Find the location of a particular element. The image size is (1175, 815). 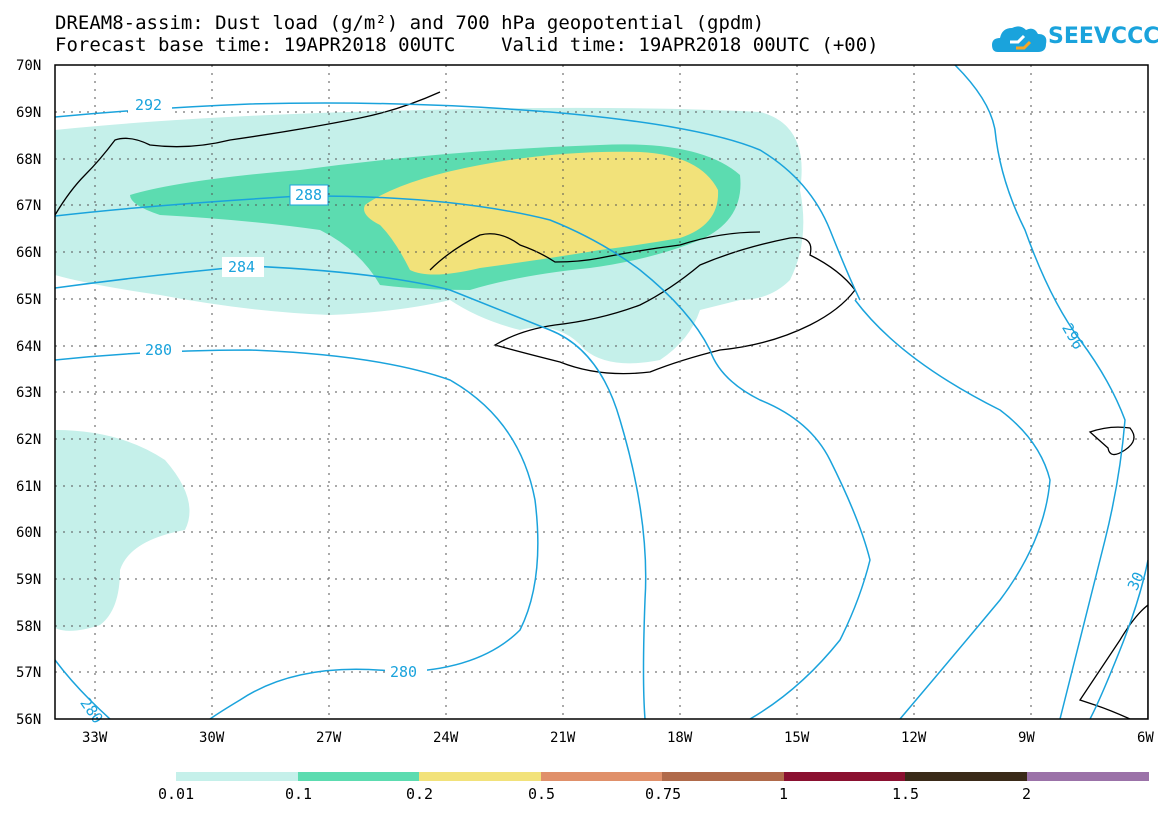

lat-label: 57N is located at coordinates (28, 673).